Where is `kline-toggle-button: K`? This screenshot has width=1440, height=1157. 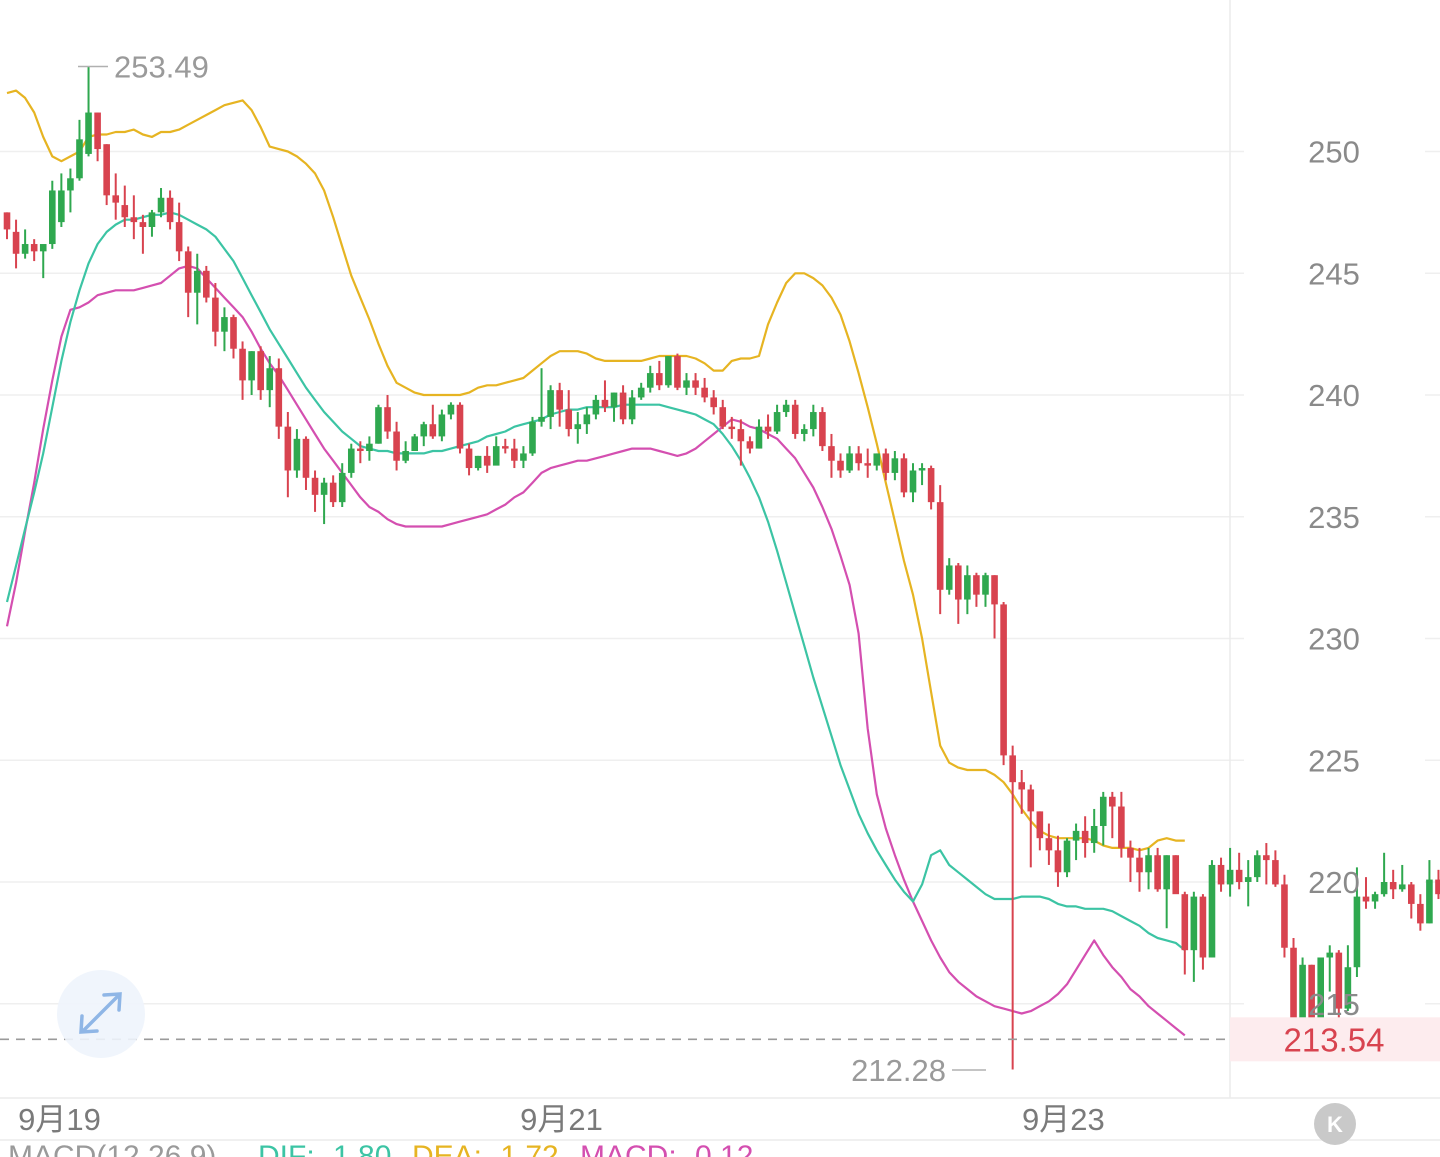
kline-toggle-button: K is located at coordinates (1335, 1124).